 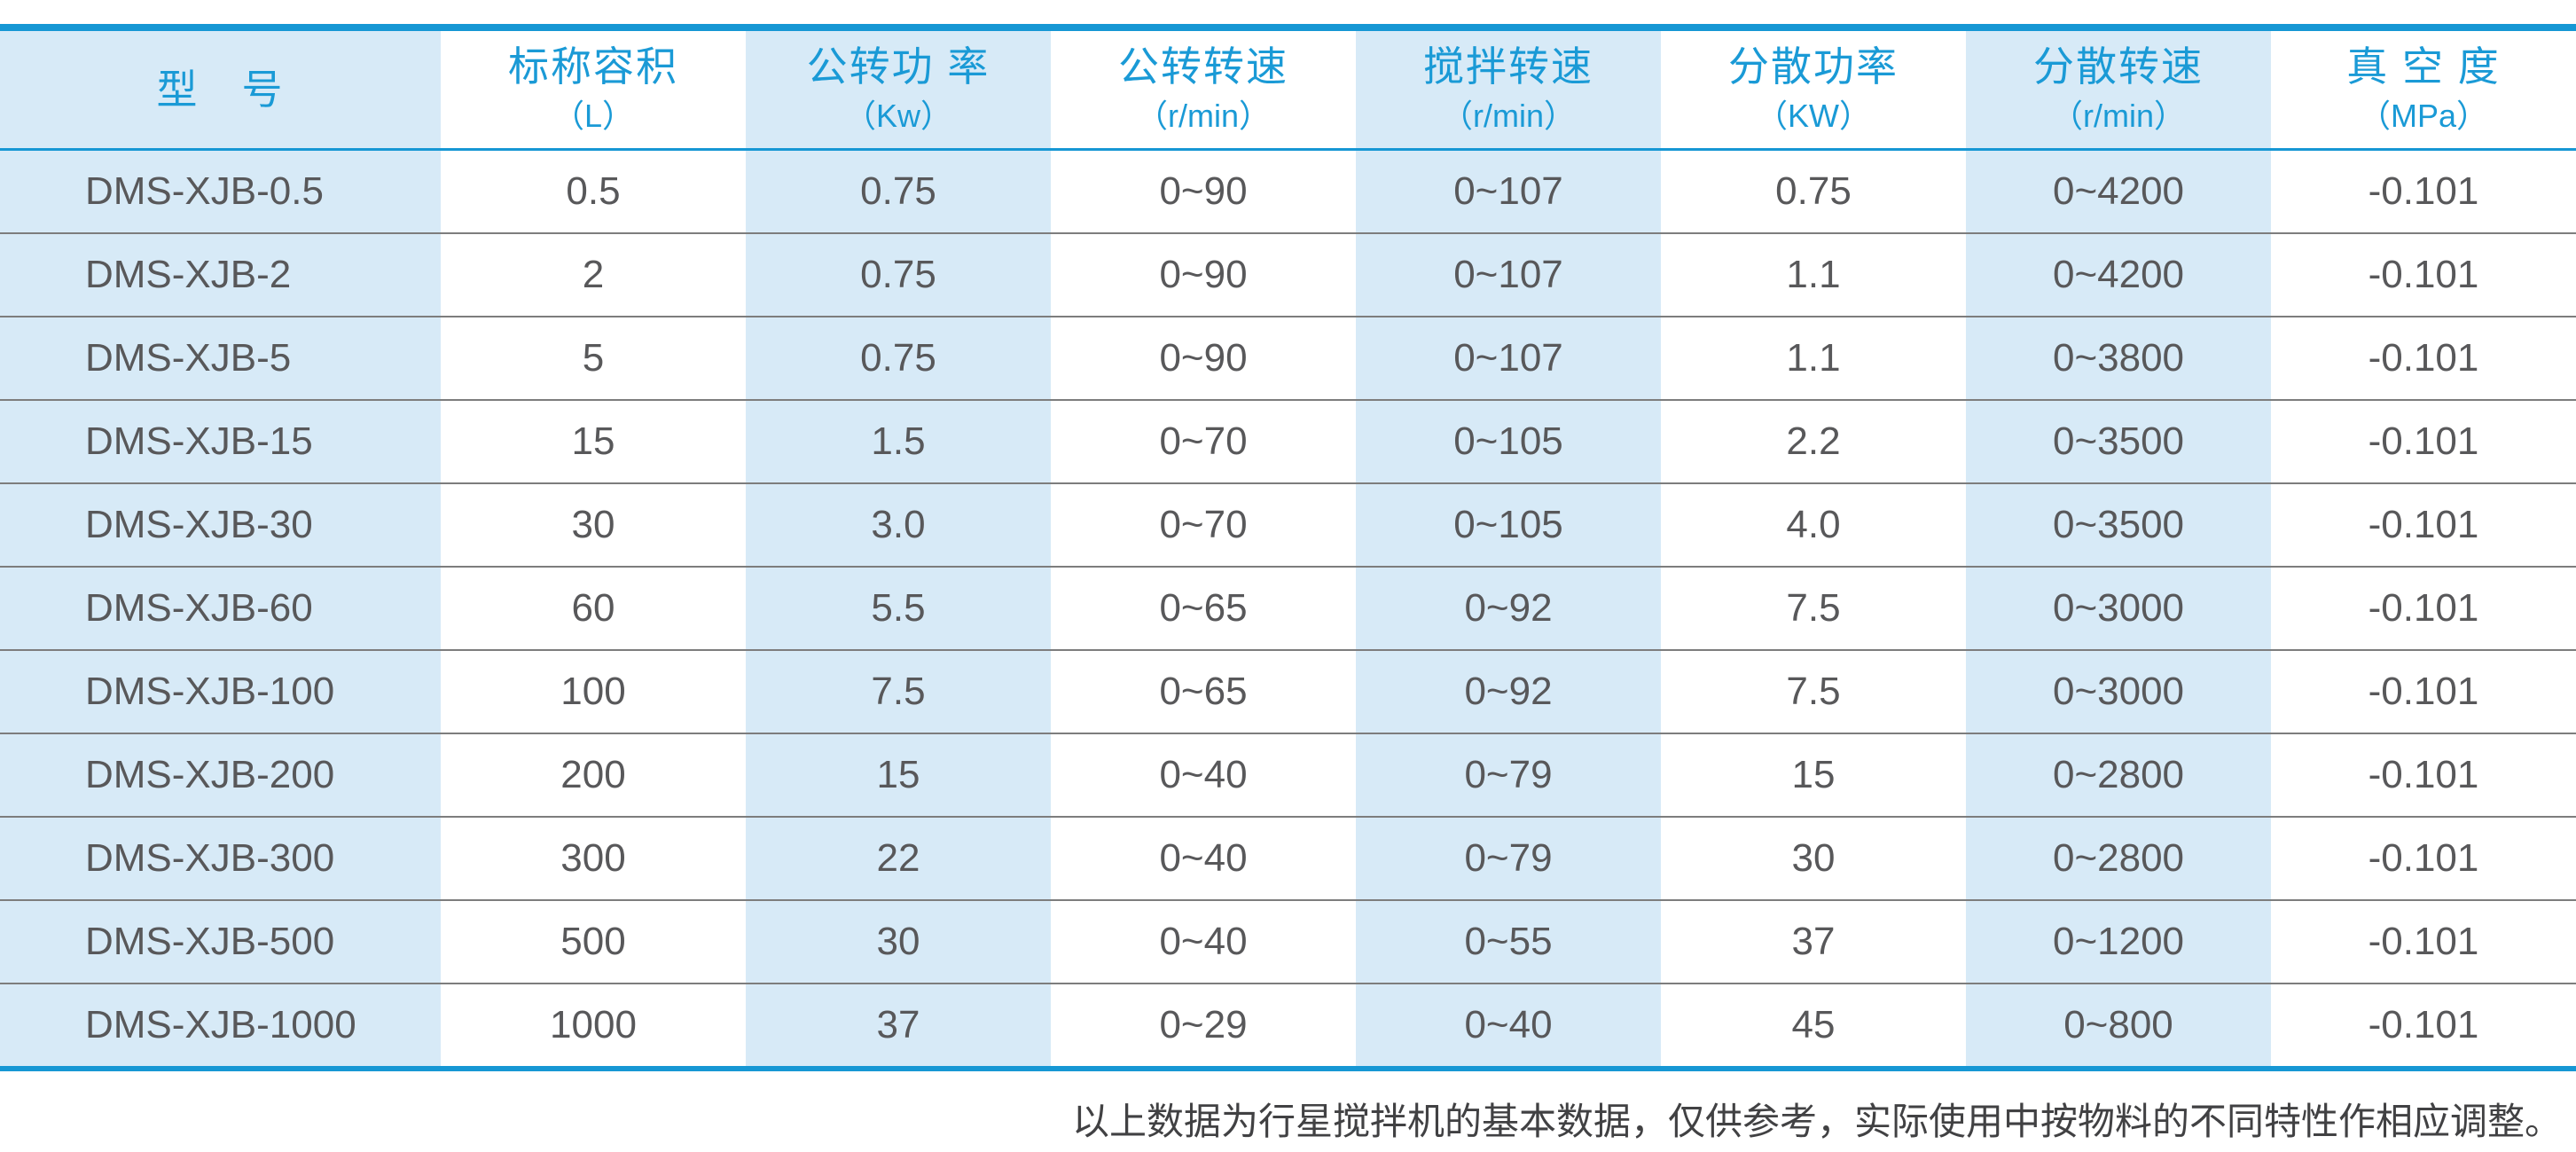 I want to click on table-row: DMS-XJB-300 300 22 0~40 0~79 30 0~2800 -0.101, so click(x=1288, y=858).